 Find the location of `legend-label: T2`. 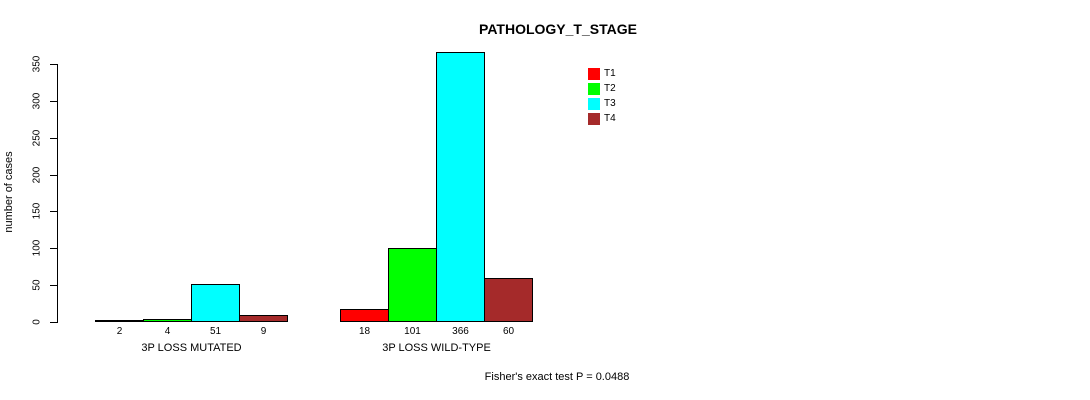

legend-label: T2 is located at coordinates (610, 88).